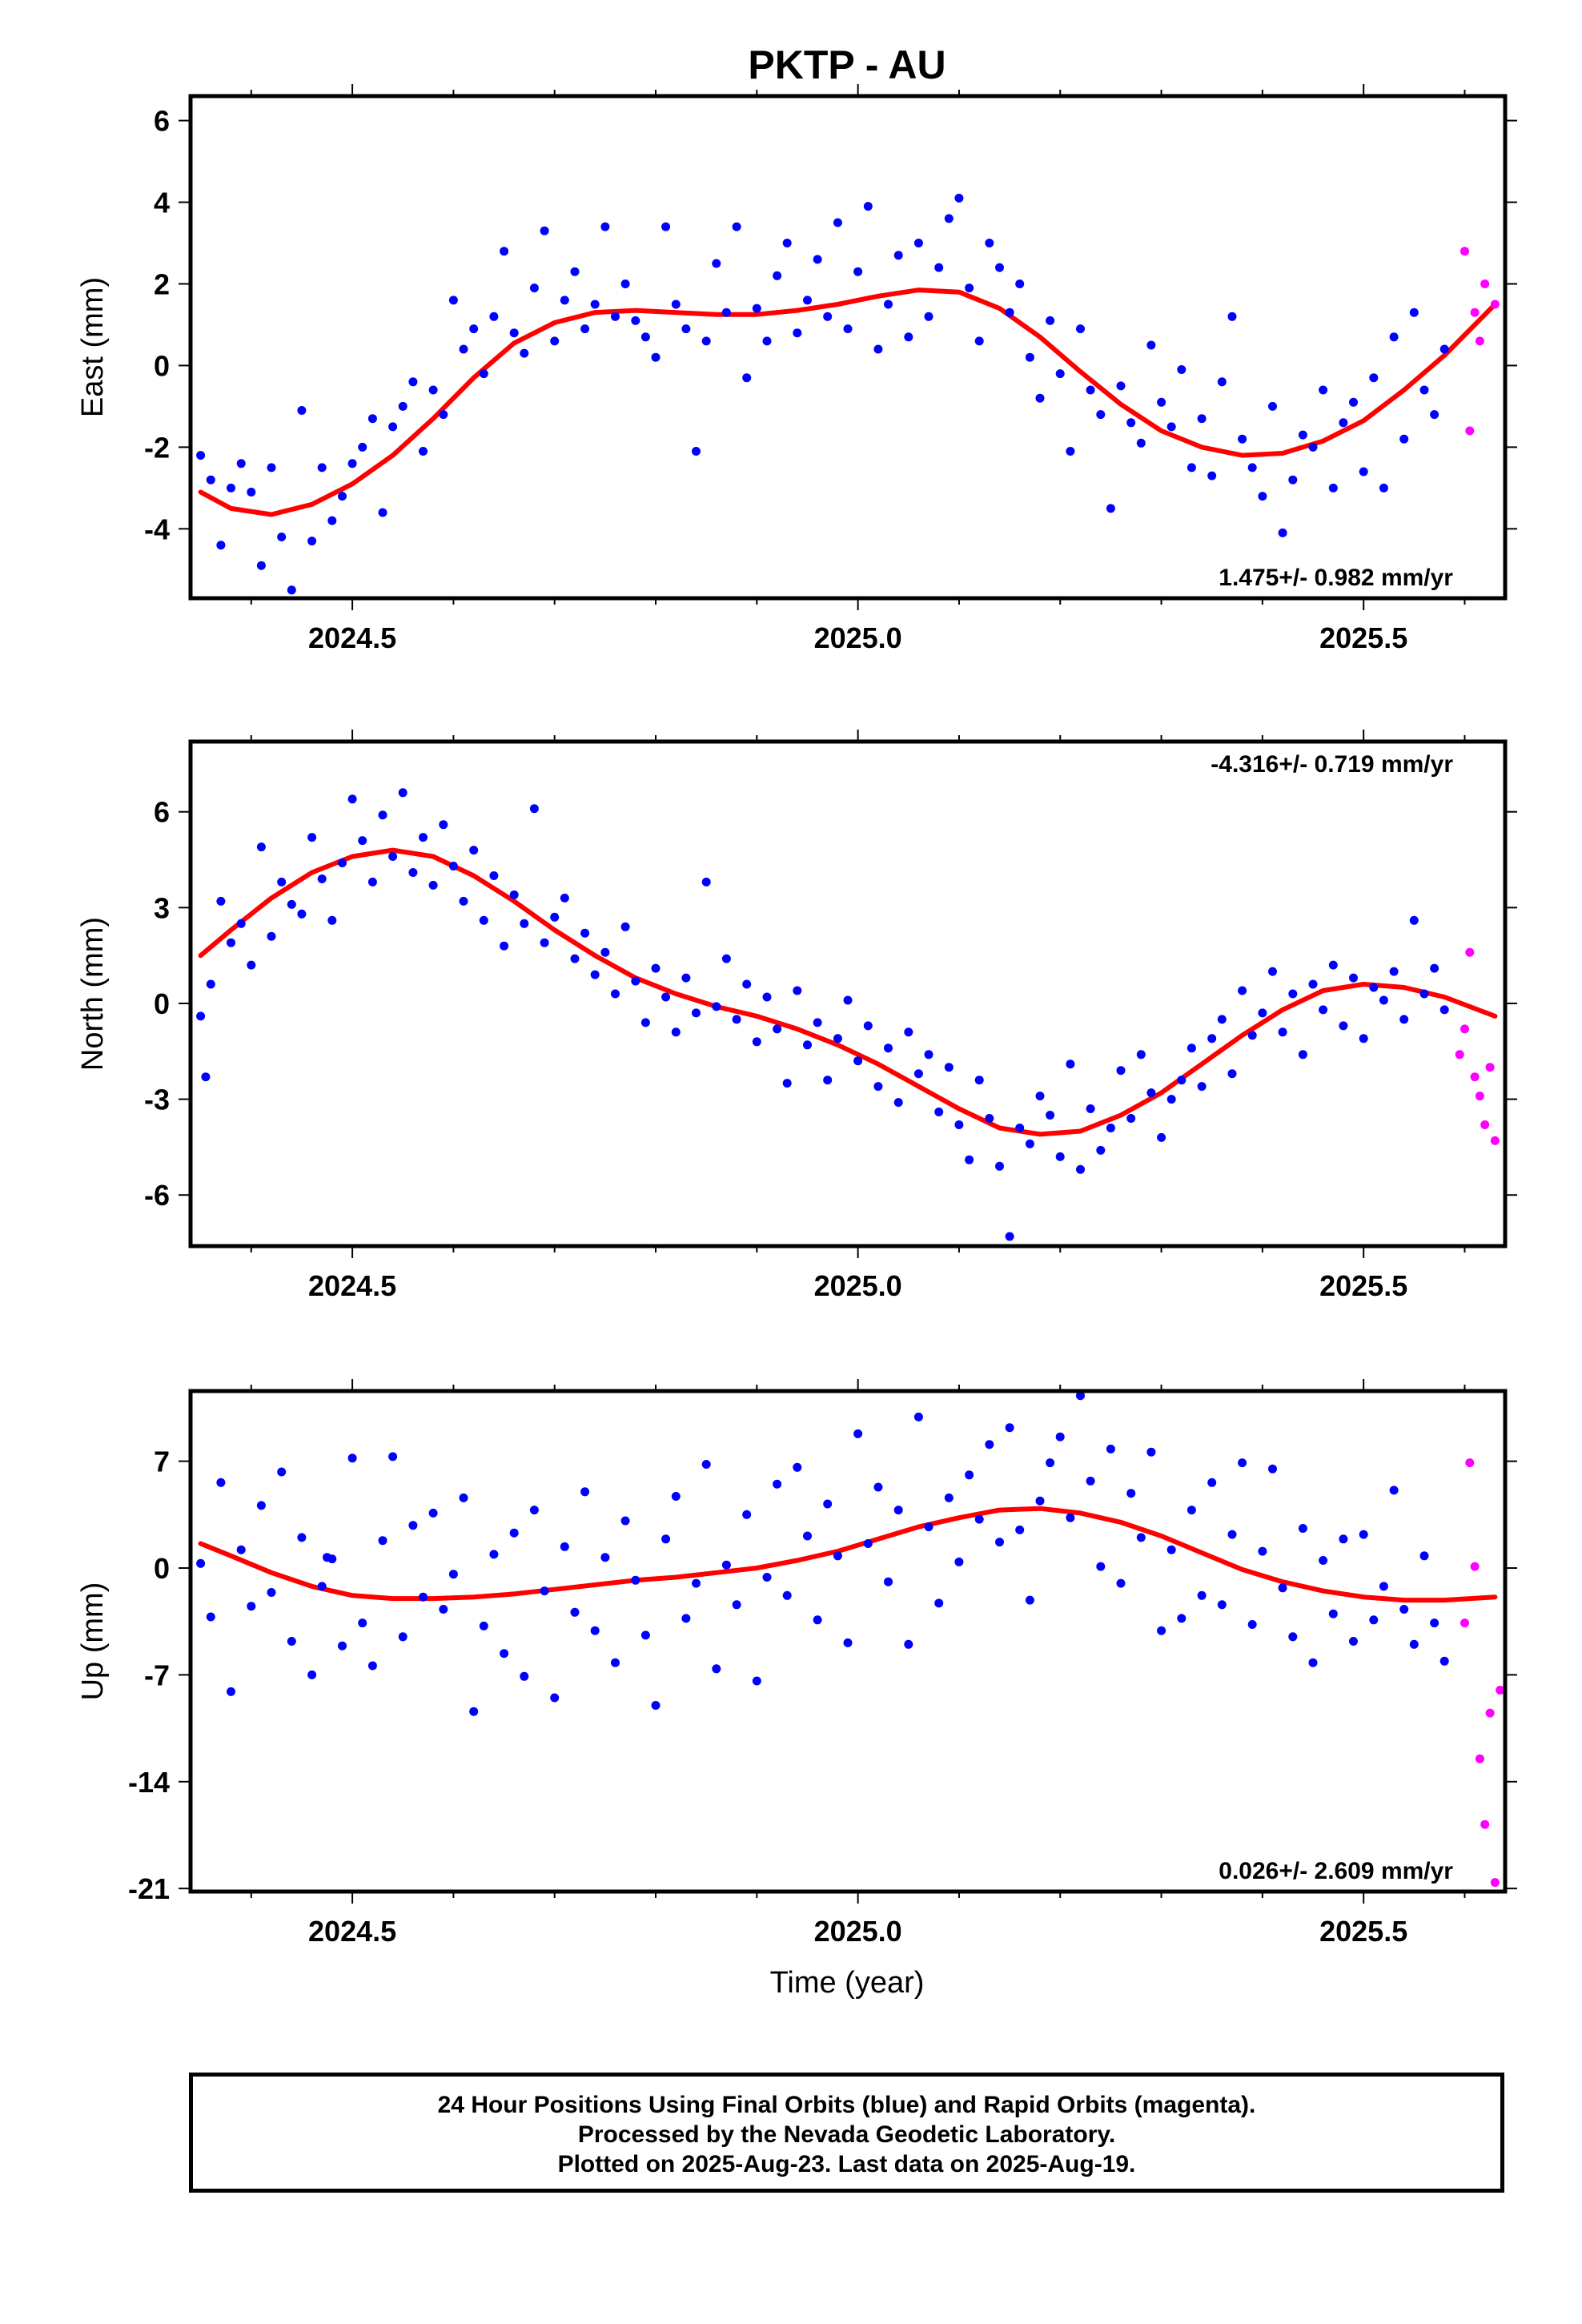 The image size is (1582, 2324). I want to click on x-tick-label: 2025.0, so click(858, 1931).